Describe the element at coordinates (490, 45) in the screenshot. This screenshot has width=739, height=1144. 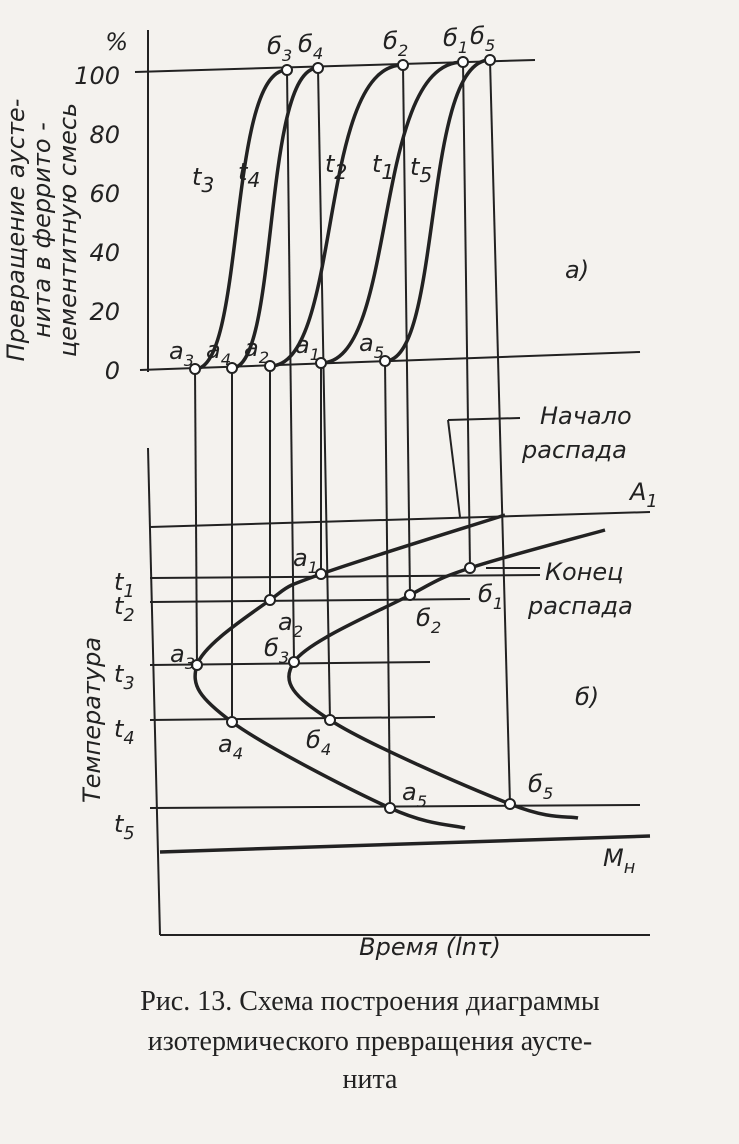
I see `end-label-sub: 5` at that location.